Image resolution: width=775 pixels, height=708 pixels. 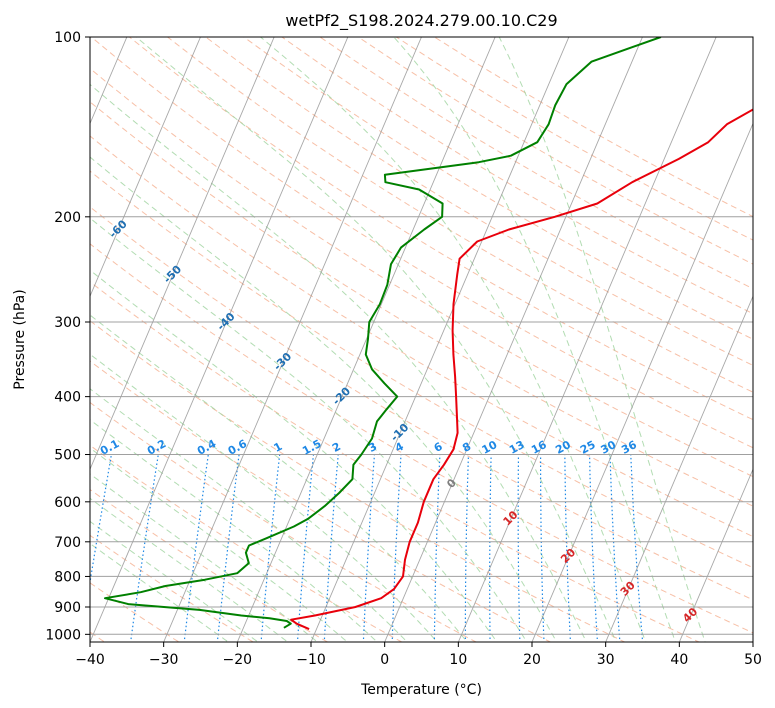 I want to click on x-tick-label: 20, so click(x=532, y=660).